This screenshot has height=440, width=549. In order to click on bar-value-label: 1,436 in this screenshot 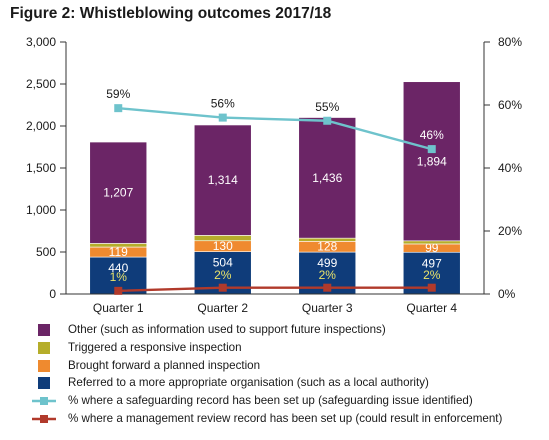, I will do `click(327, 178)`.